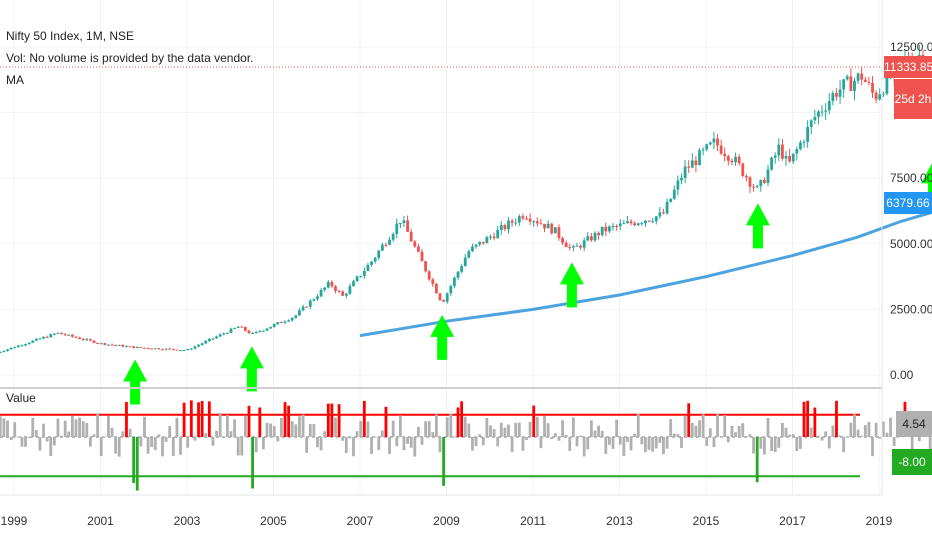  I want to click on countdown-tag: 25d 2h, so click(913, 98).